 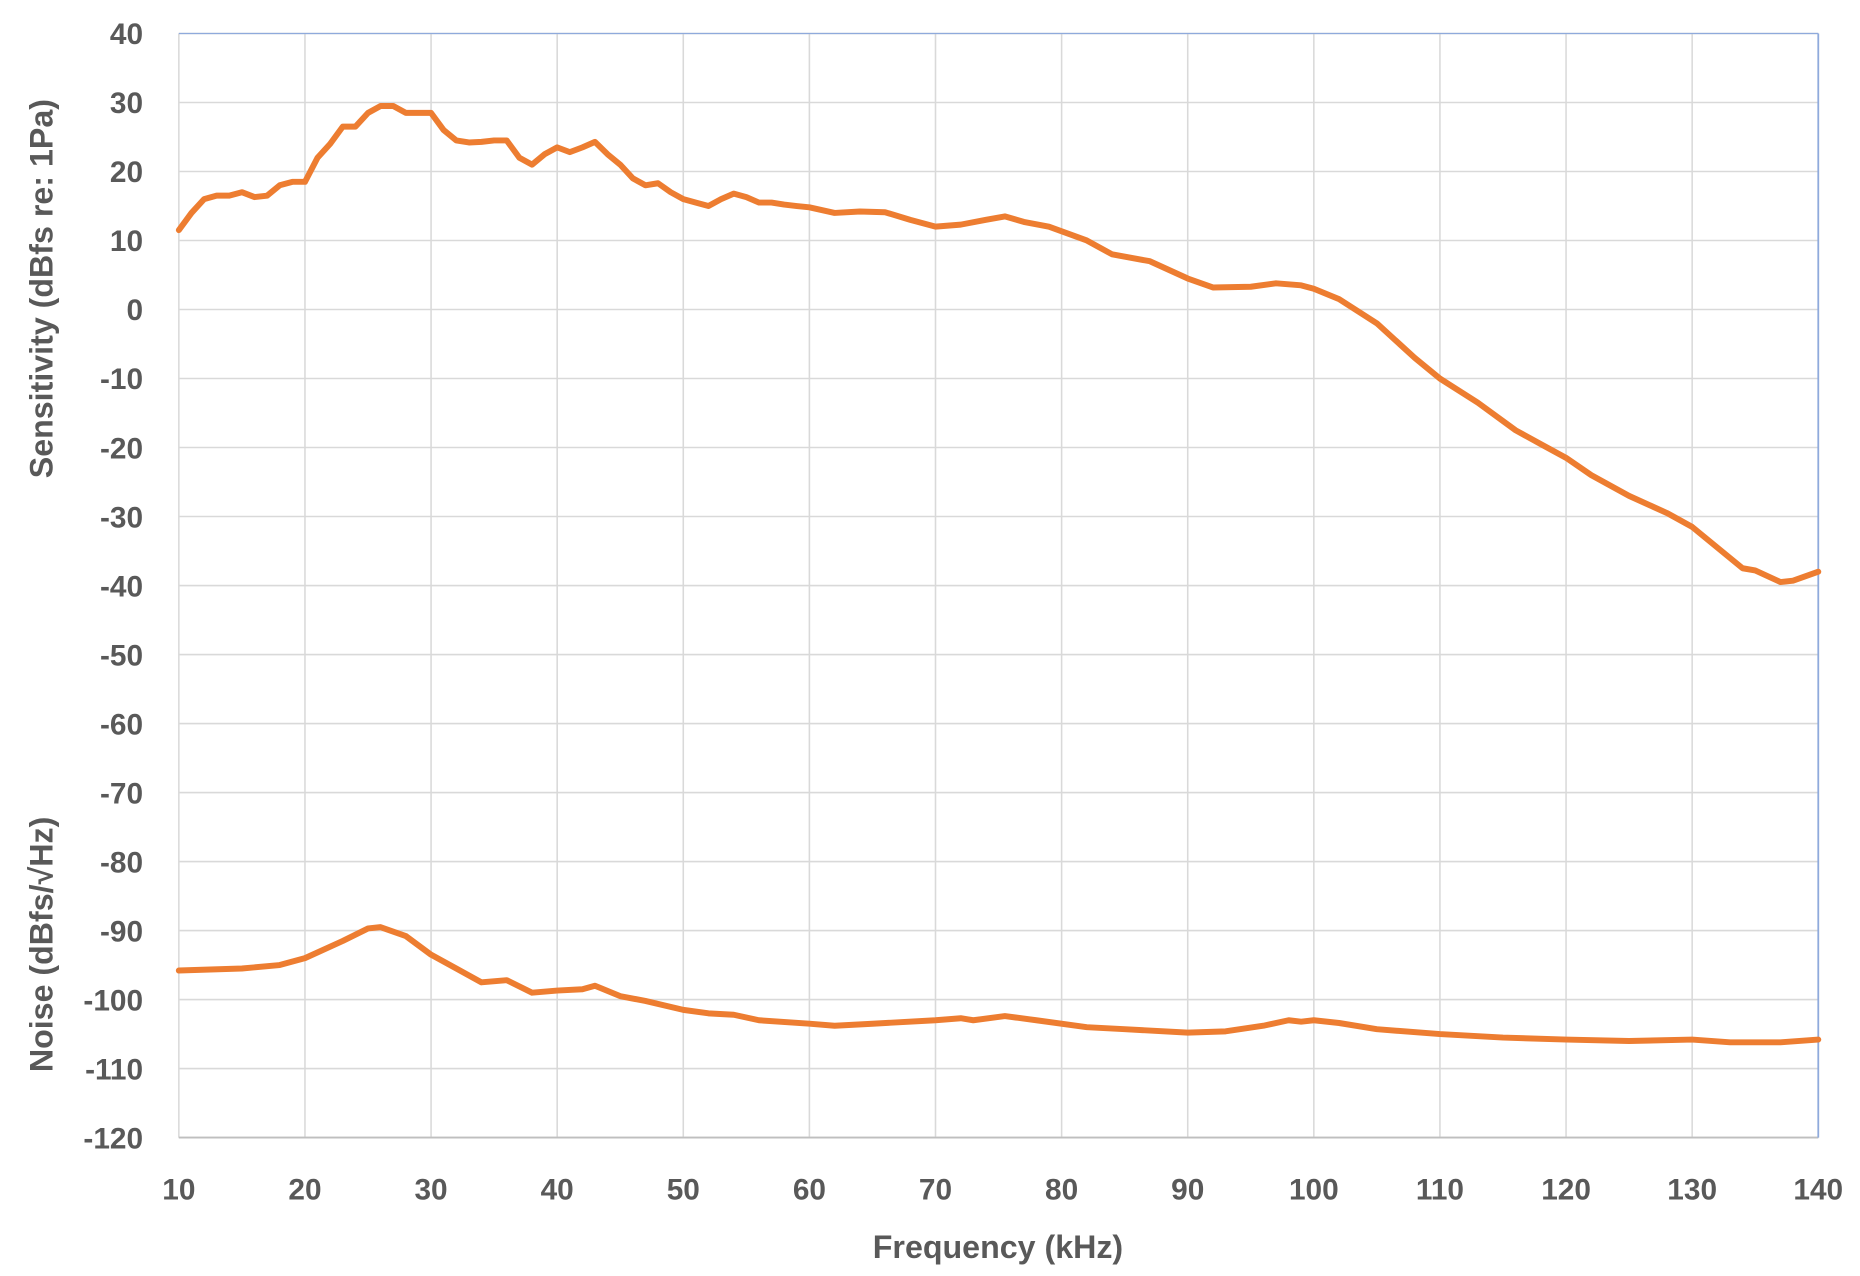 What do you see at coordinates (126, 34) in the screenshot?
I see `y-tick-label: 40` at bounding box center [126, 34].